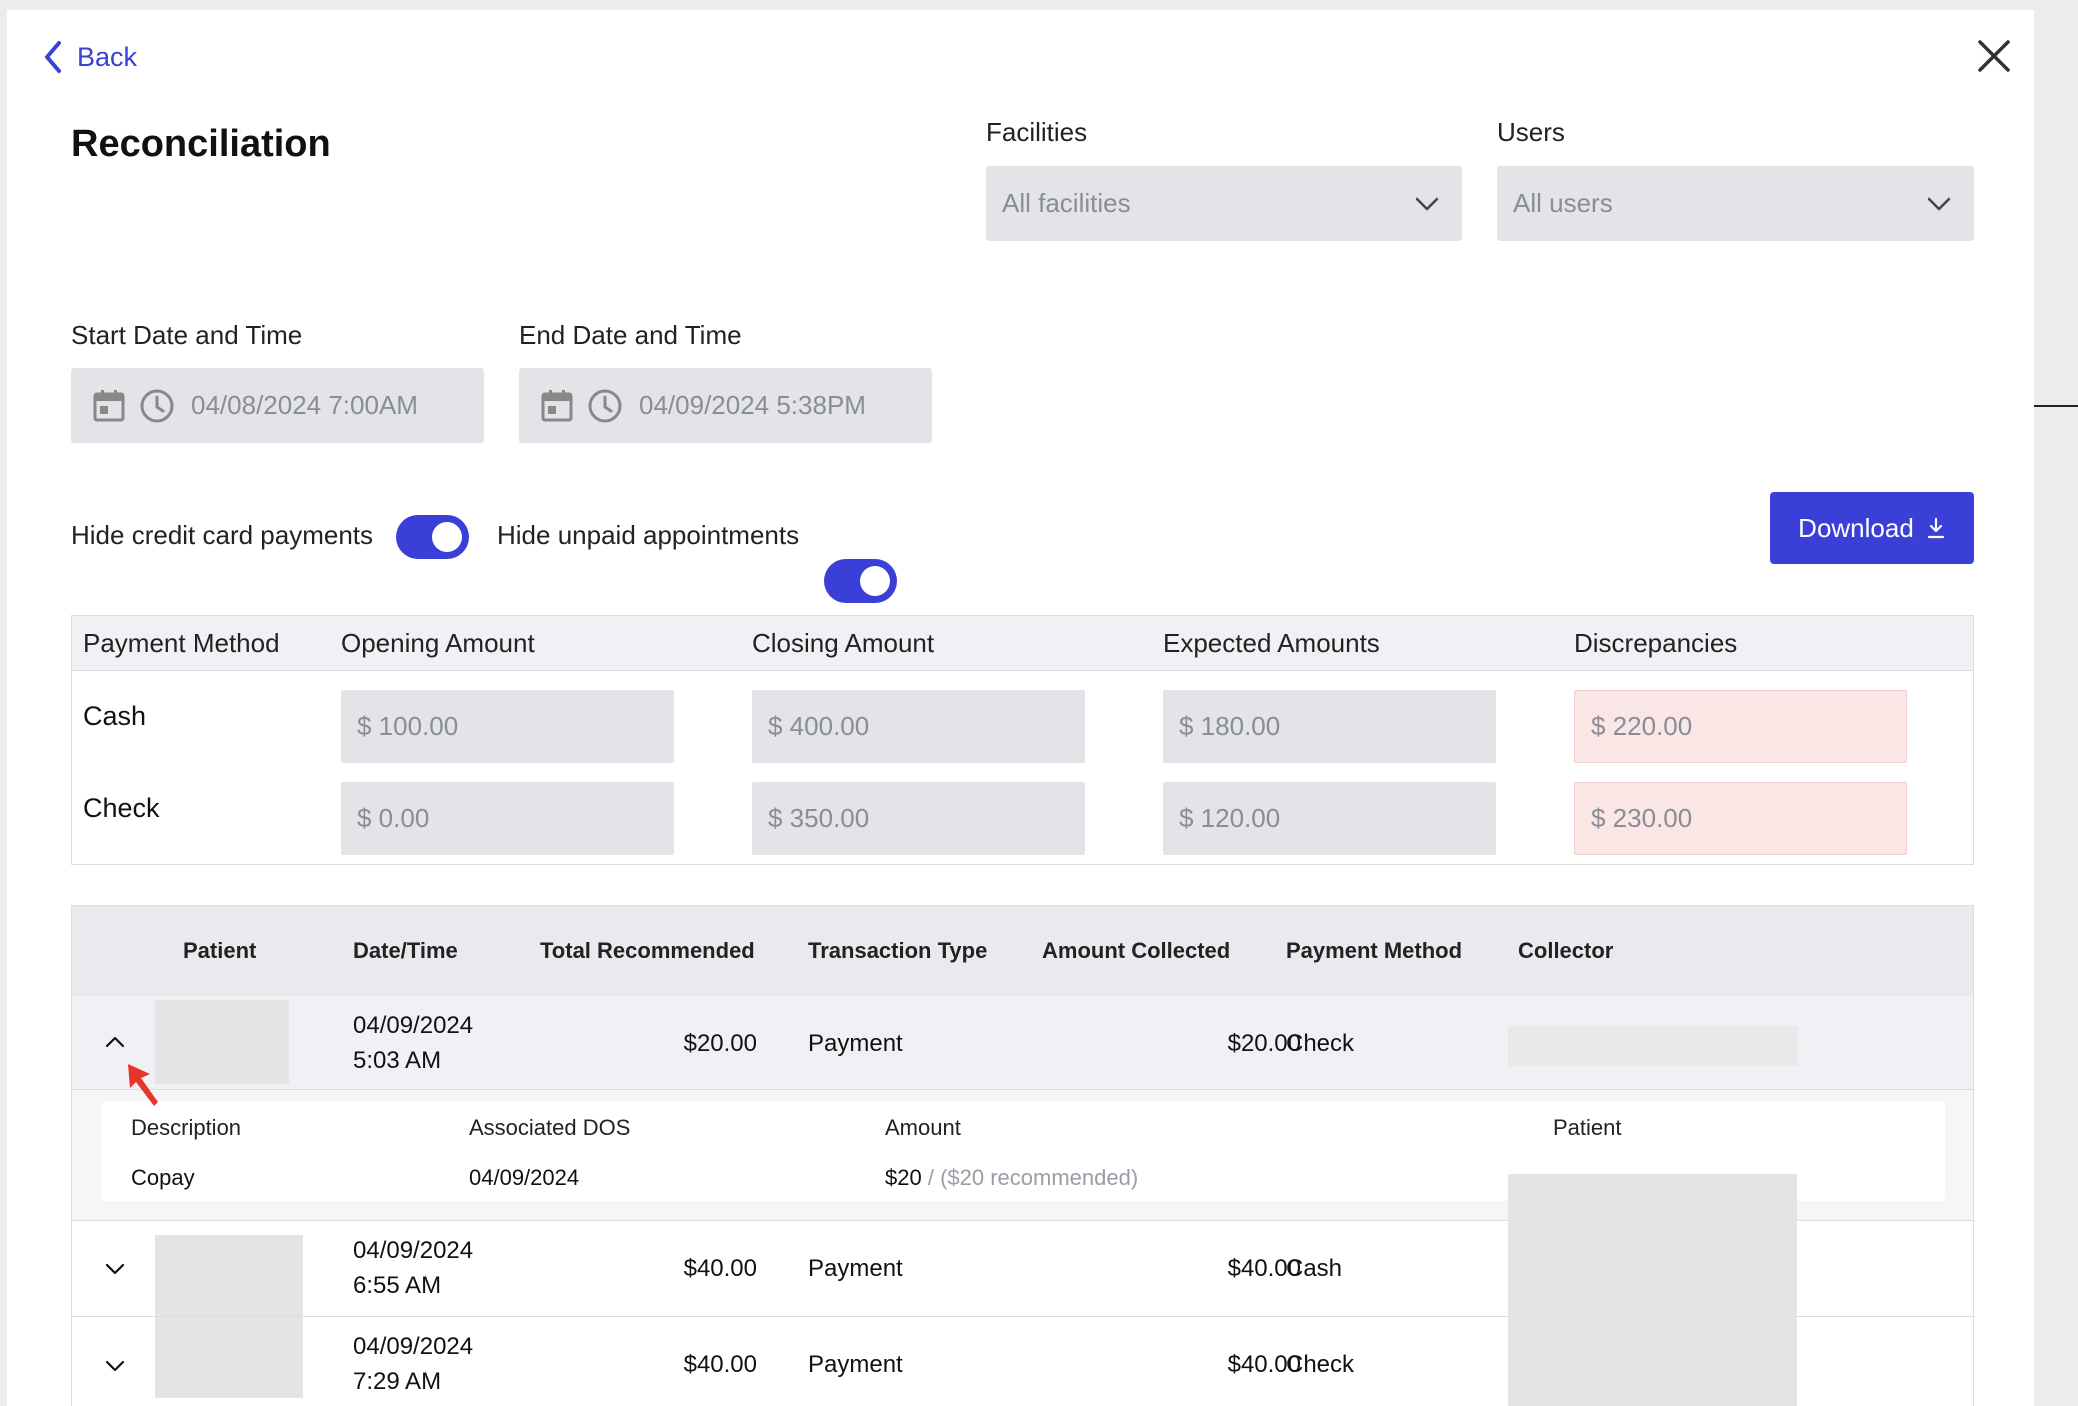  Describe the element at coordinates (1039, 5) in the screenshot. I see `background-strip-top` at that location.